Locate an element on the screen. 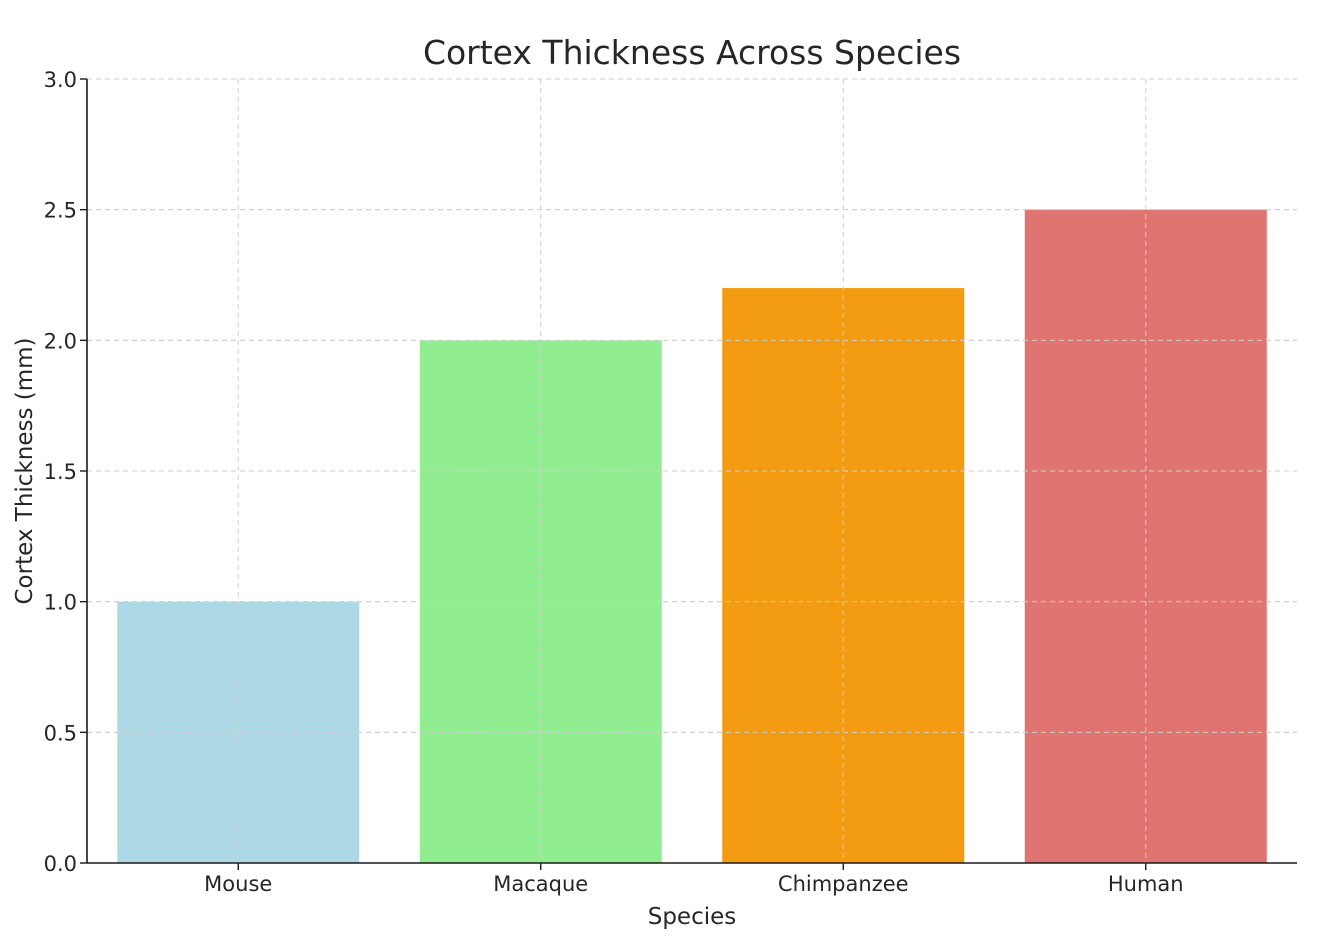 The height and width of the screenshot is (952, 1340). y-tick-label: 1.0 is located at coordinates (60, 603).